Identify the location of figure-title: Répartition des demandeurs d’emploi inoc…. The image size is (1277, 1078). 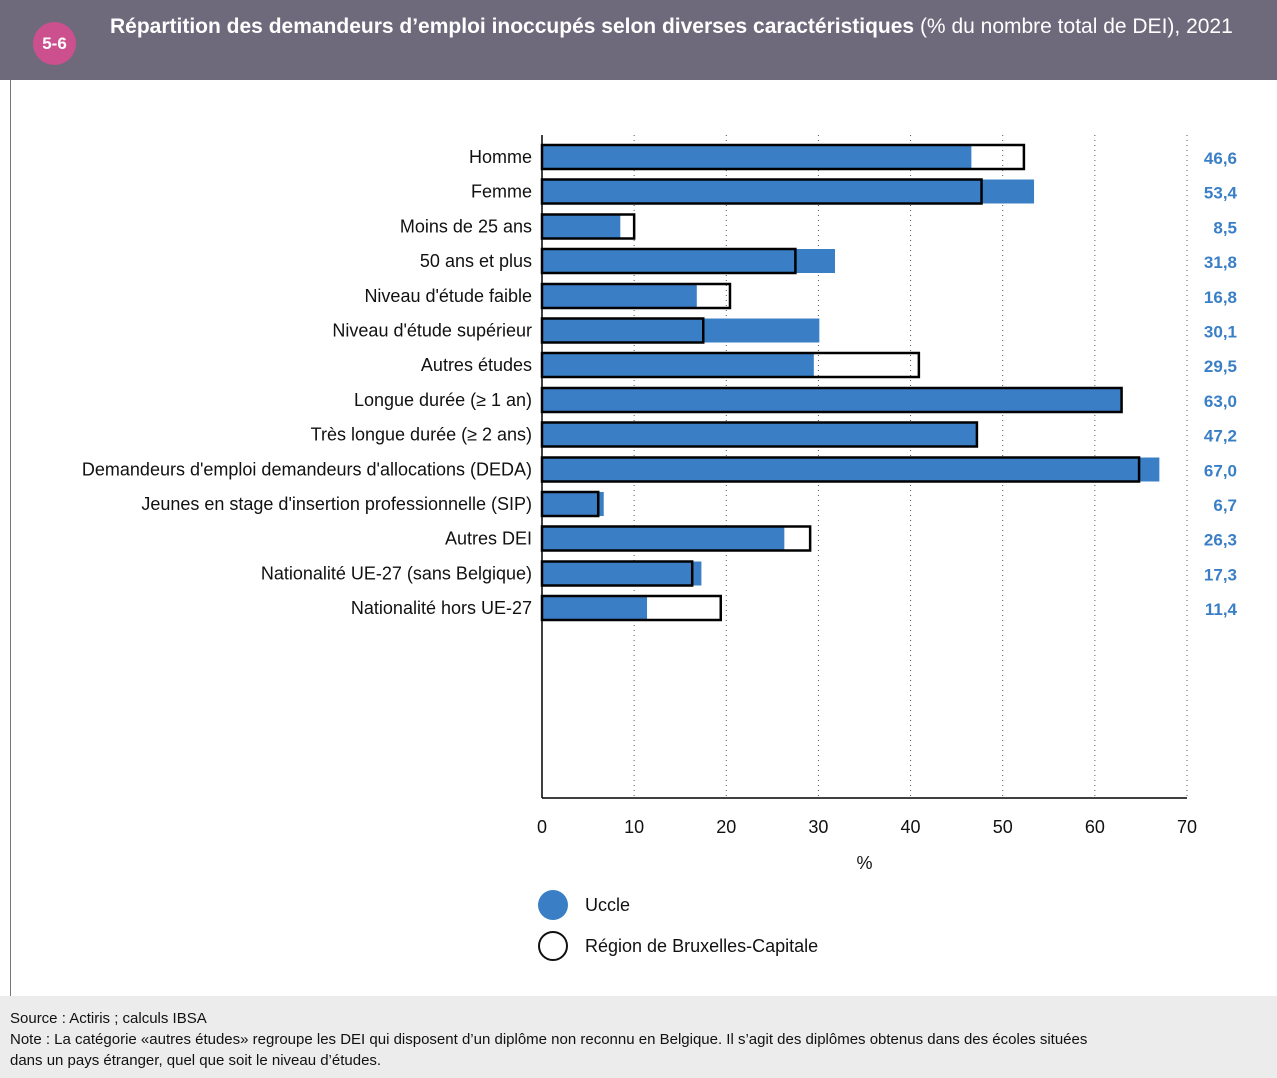
(685, 26).